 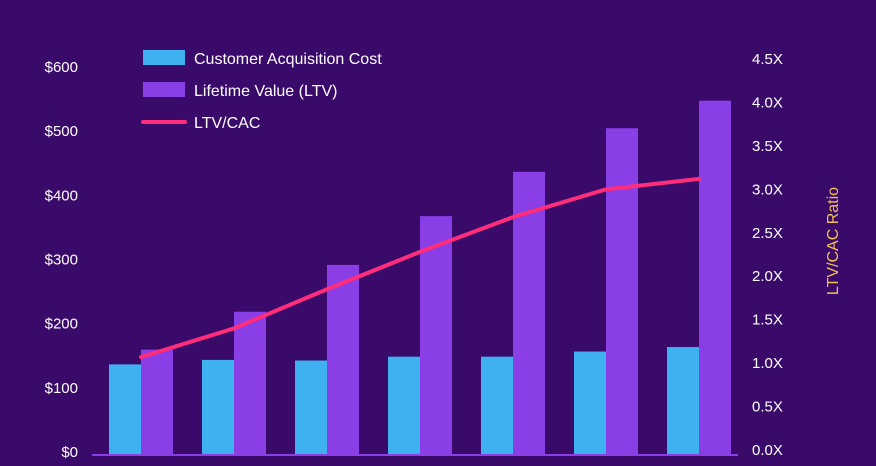 I want to click on legend-item-ltv: Lifetime Value (LTV), so click(x=240, y=91).